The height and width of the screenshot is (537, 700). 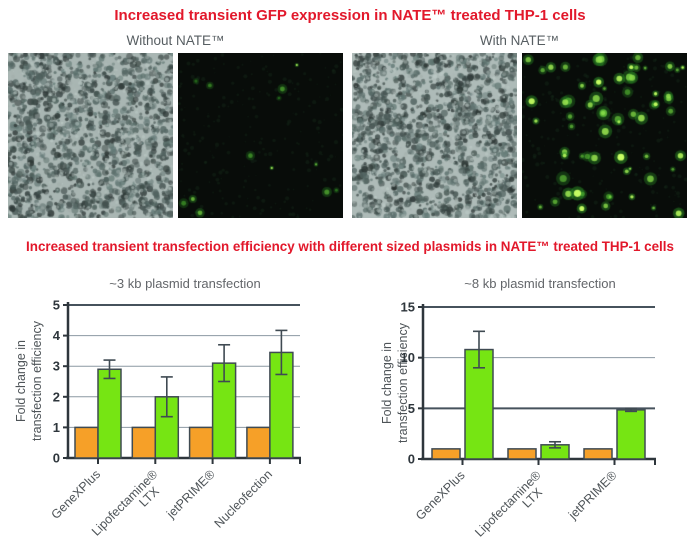 What do you see at coordinates (540, 283) in the screenshot?
I see `chart-title-8kb: ~8 kb plasmid transfection` at bounding box center [540, 283].